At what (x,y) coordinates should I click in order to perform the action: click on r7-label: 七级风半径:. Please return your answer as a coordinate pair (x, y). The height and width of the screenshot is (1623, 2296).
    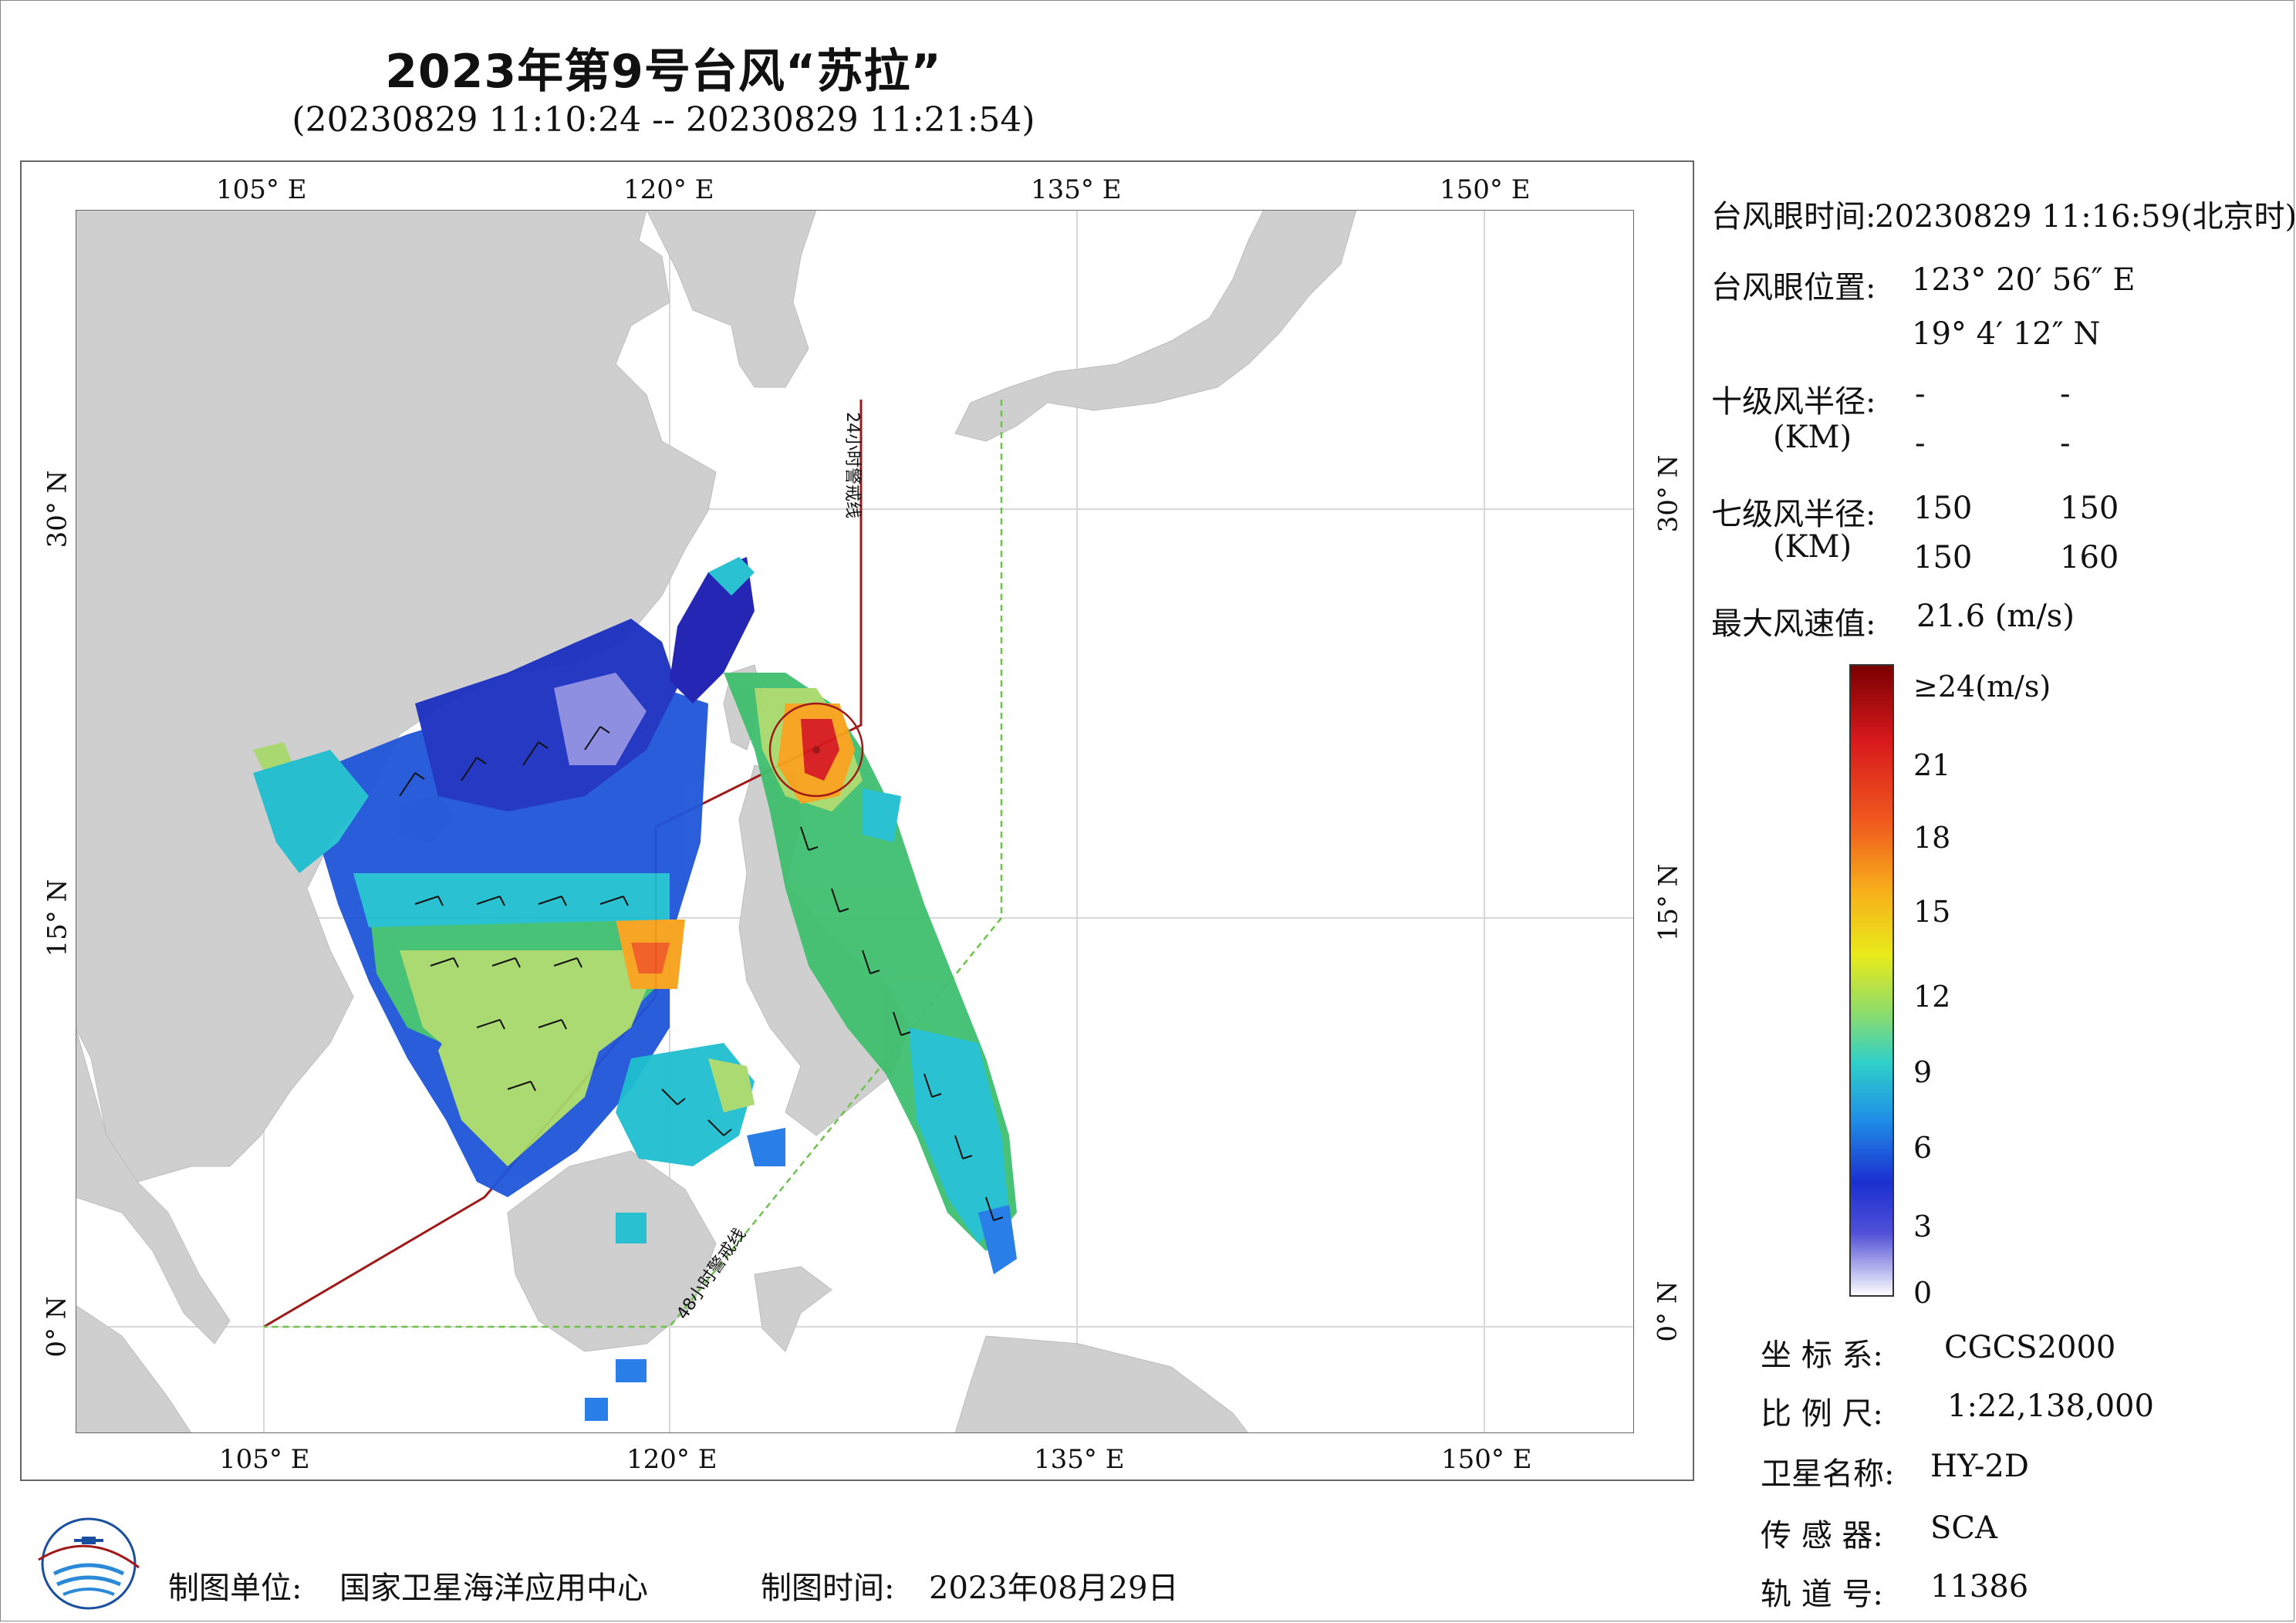
    Looking at the image, I should click on (1793, 514).